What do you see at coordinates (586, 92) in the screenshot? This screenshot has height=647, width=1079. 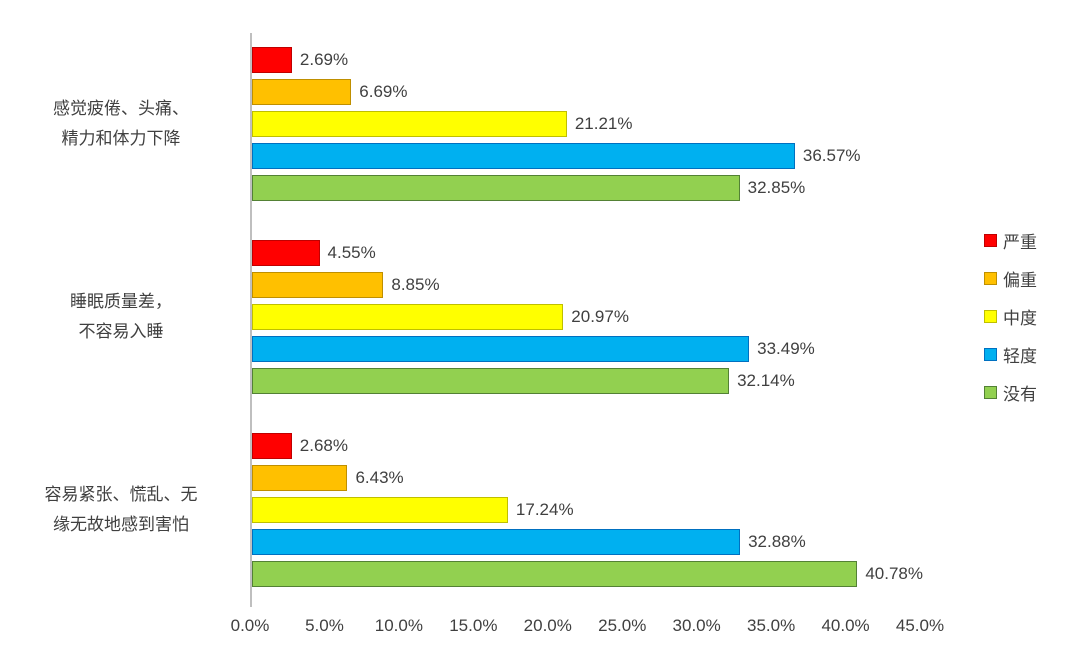 I see `bar-row: 6.69%` at bounding box center [586, 92].